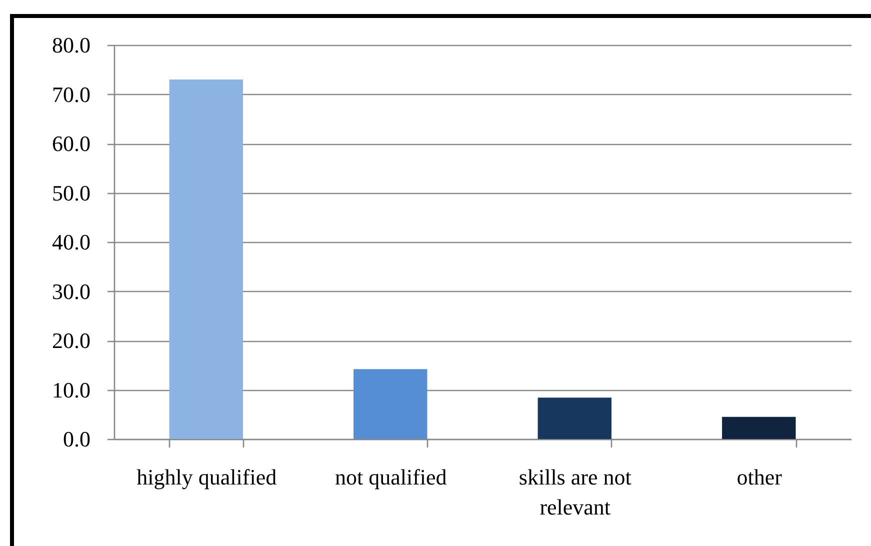  What do you see at coordinates (71, 94) in the screenshot?
I see `y-tick-label: 70.0` at bounding box center [71, 94].